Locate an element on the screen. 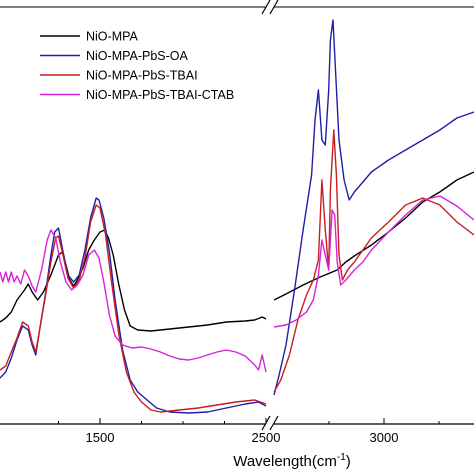  legend-label-4: NiO-MPA-PbS-TBAI-CTAB is located at coordinates (160, 95).